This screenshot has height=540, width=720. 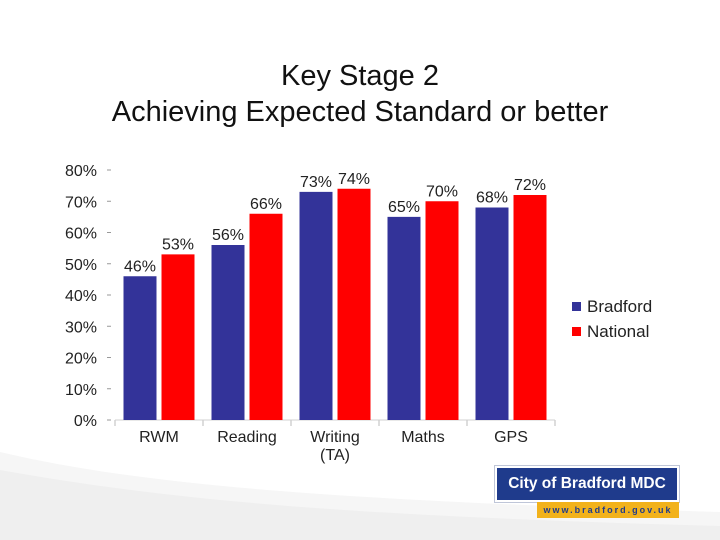 What do you see at coordinates (423, 437) in the screenshot?
I see `x-tick-label: Maths` at bounding box center [423, 437].